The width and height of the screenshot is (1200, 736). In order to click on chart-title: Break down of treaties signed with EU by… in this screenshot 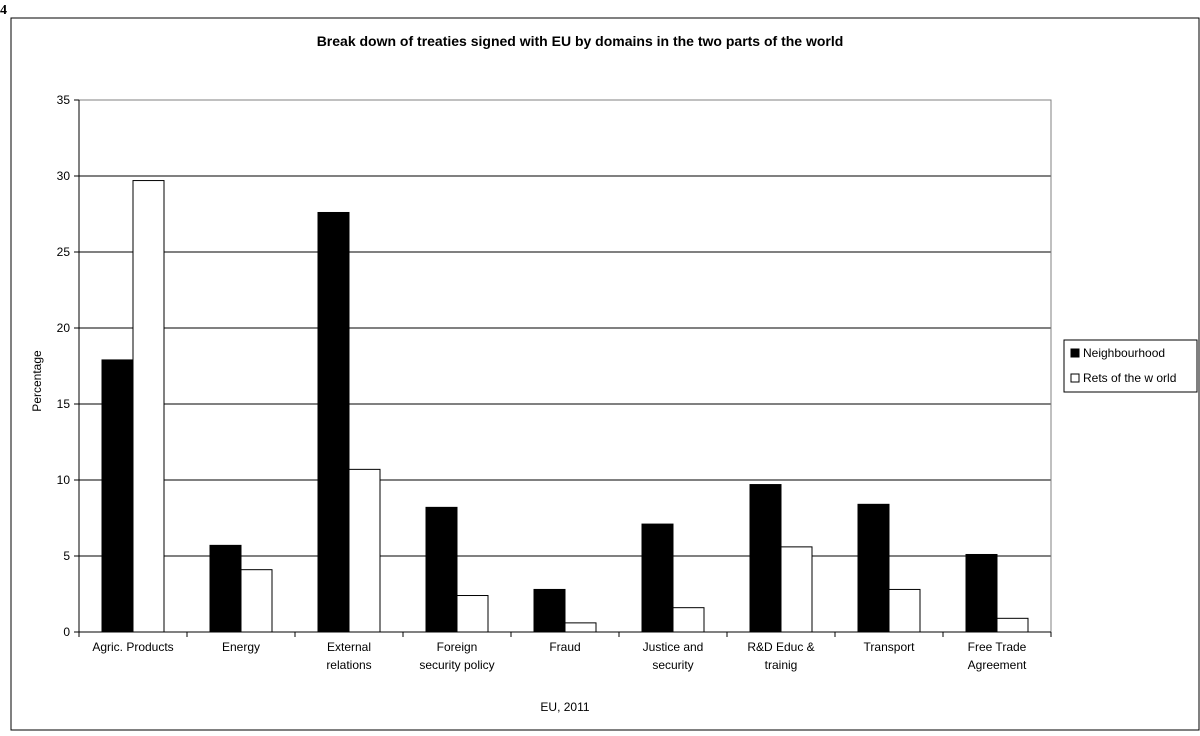, I will do `click(580, 41)`.